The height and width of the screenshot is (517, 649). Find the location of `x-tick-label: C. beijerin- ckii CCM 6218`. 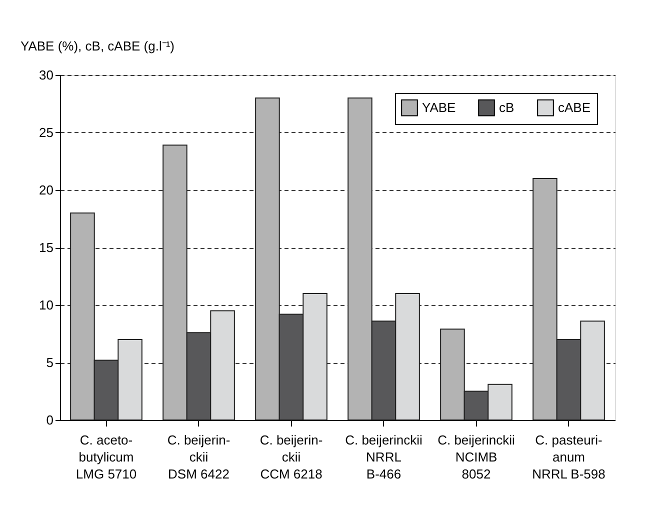

x-tick-label: C. beijerin- ckii CCM 6218 is located at coordinates (291, 457).